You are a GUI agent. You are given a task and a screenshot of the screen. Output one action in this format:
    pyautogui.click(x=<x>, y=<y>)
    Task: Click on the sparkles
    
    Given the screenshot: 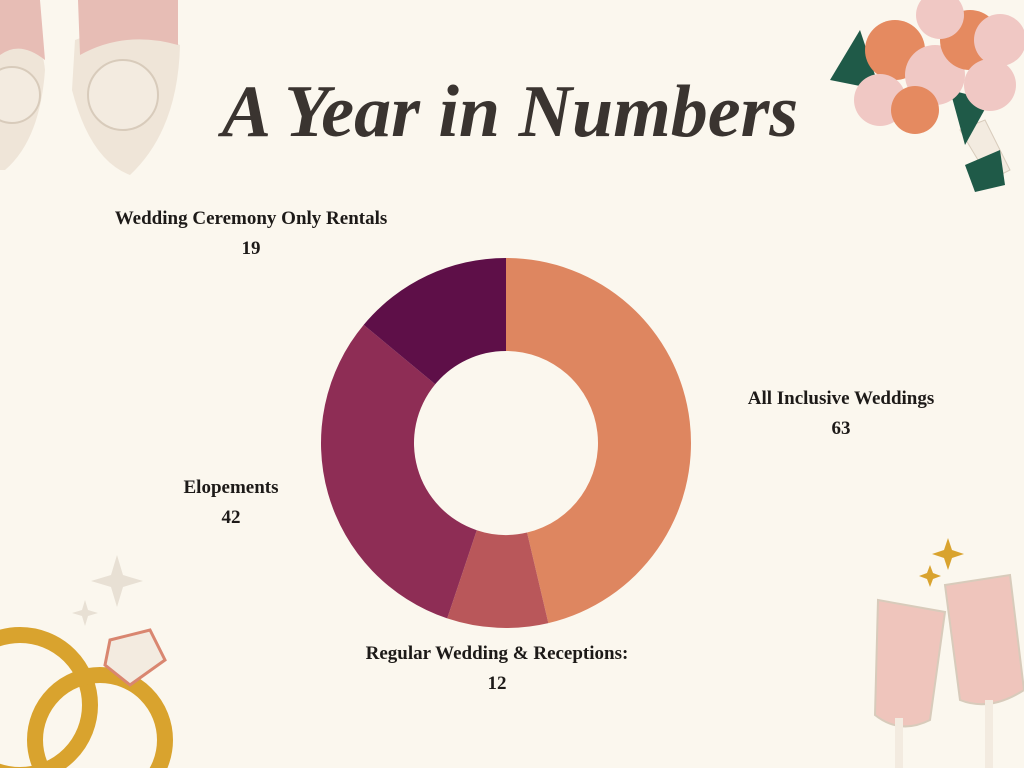 What is the action you would take?
    pyautogui.click(x=518, y=582)
    